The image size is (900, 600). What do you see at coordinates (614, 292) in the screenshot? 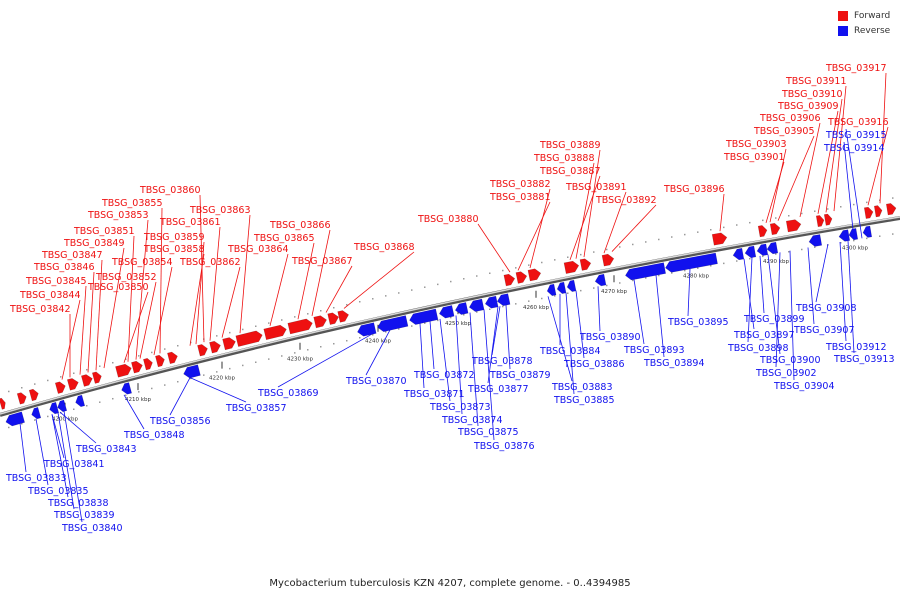
I see `kbp-tick-label: 4270 kbp` at bounding box center [614, 292].